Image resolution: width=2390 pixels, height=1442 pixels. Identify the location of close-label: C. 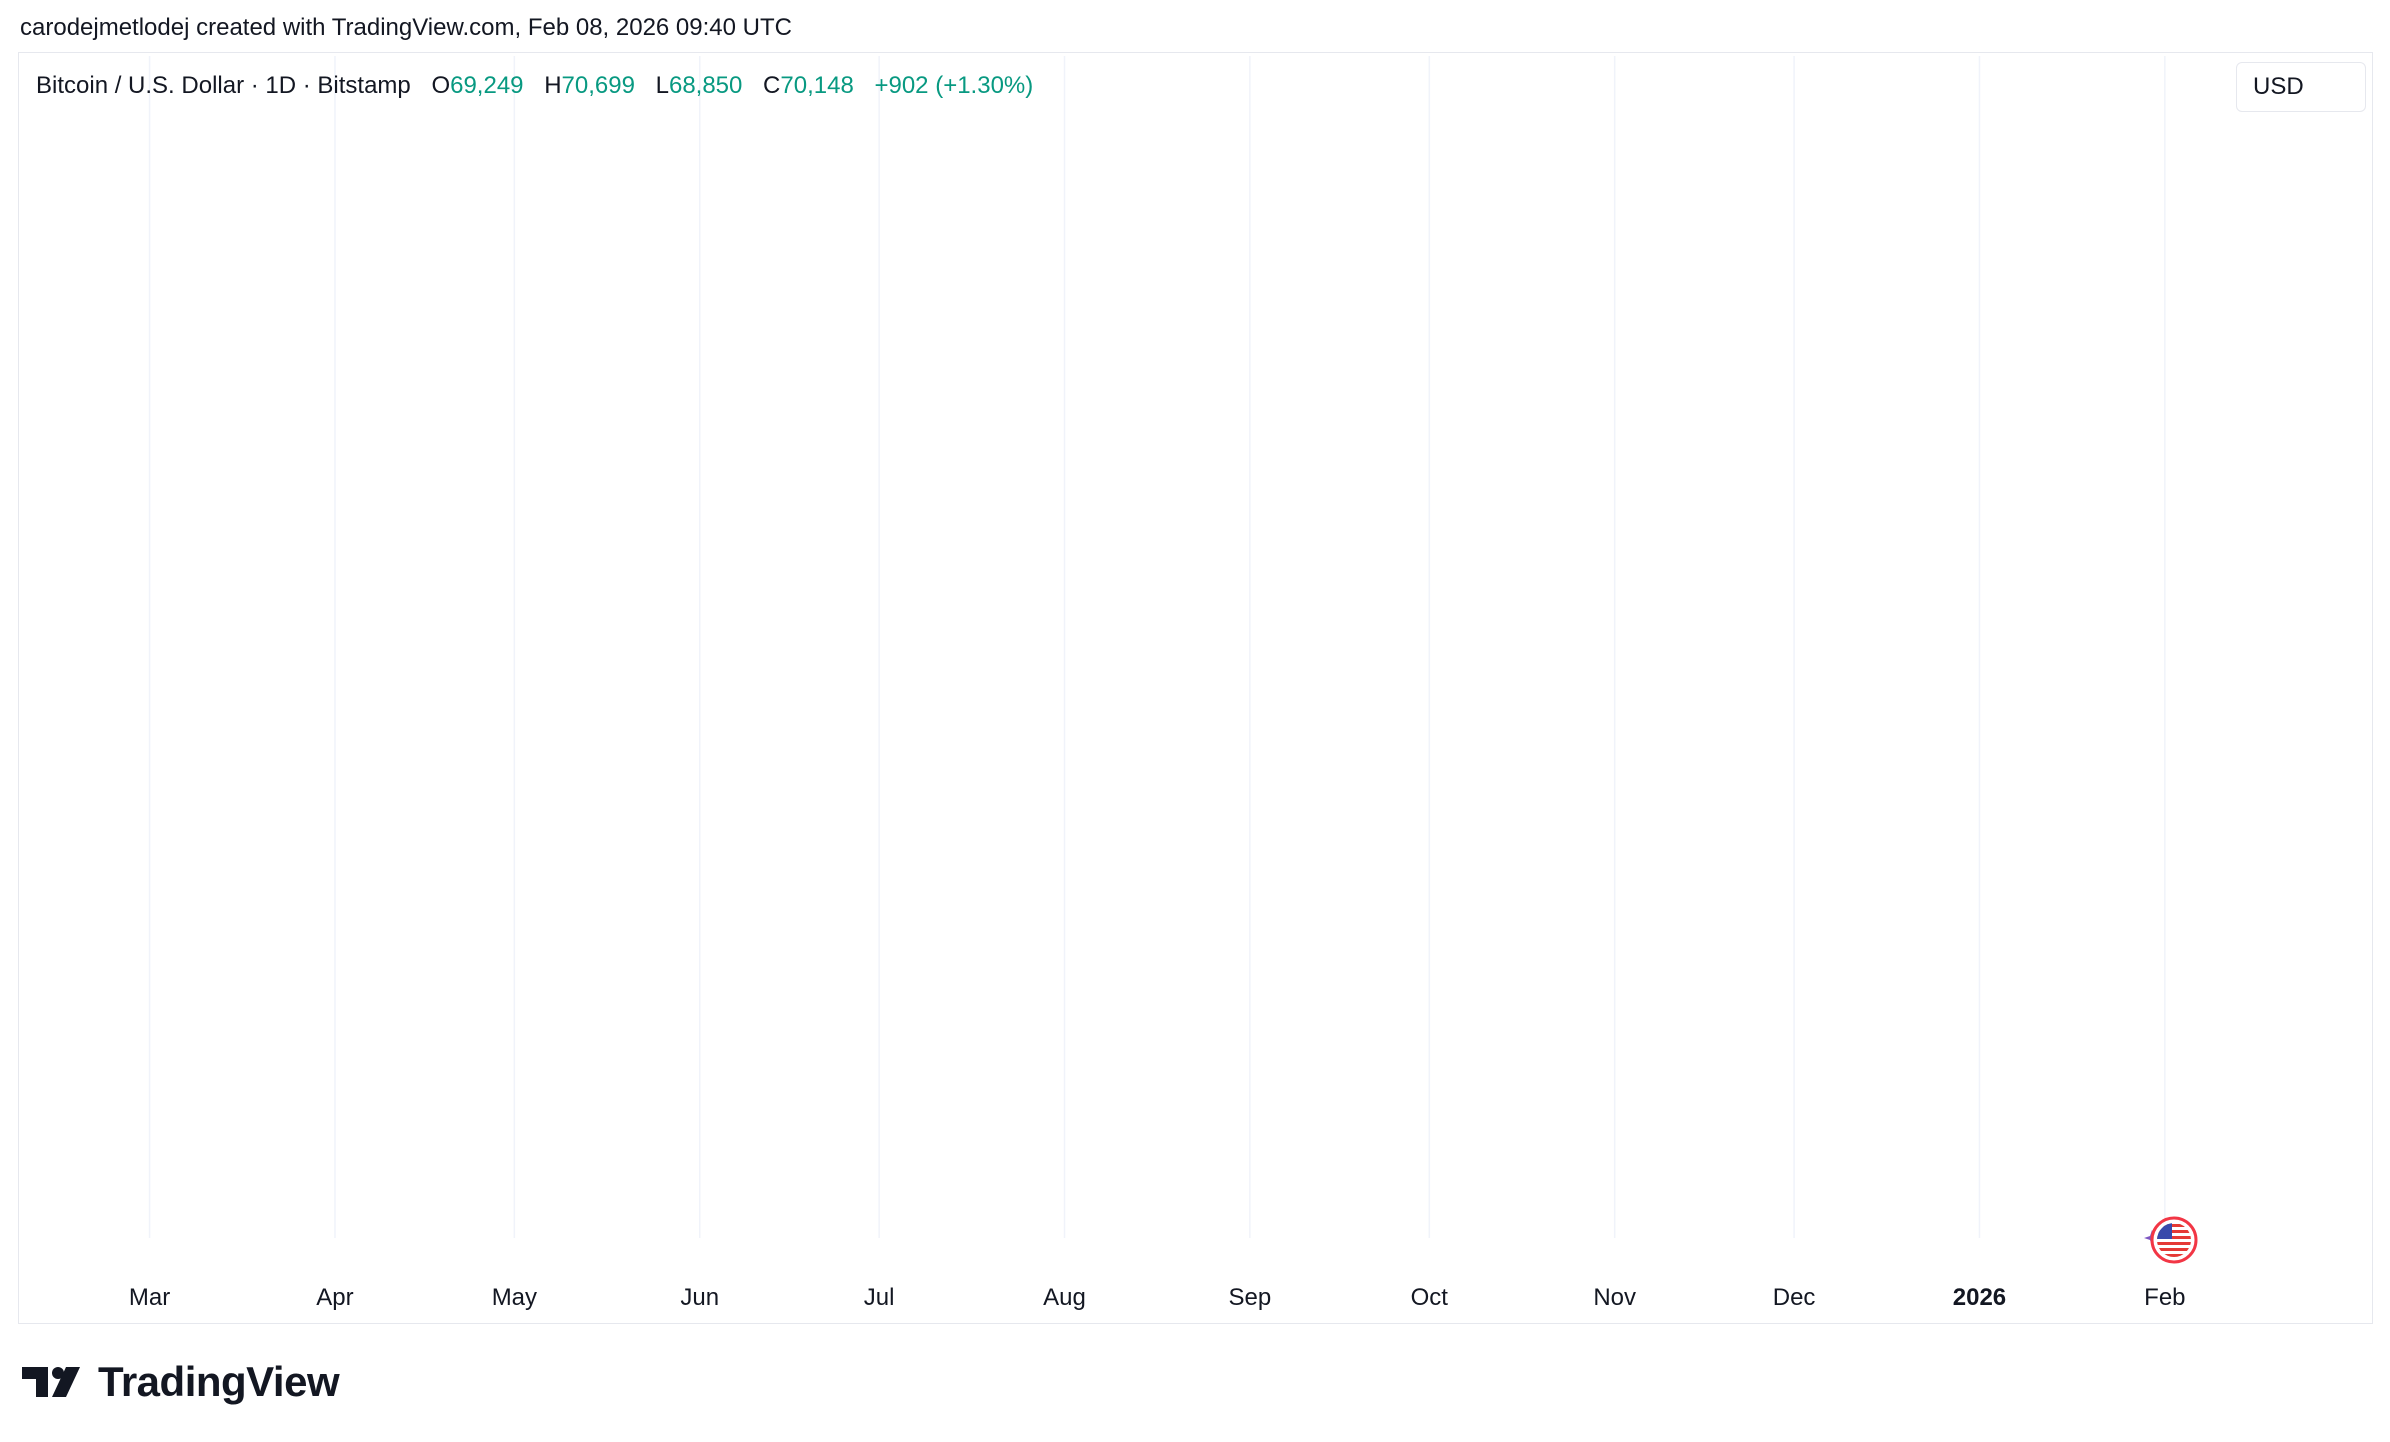
(772, 85).